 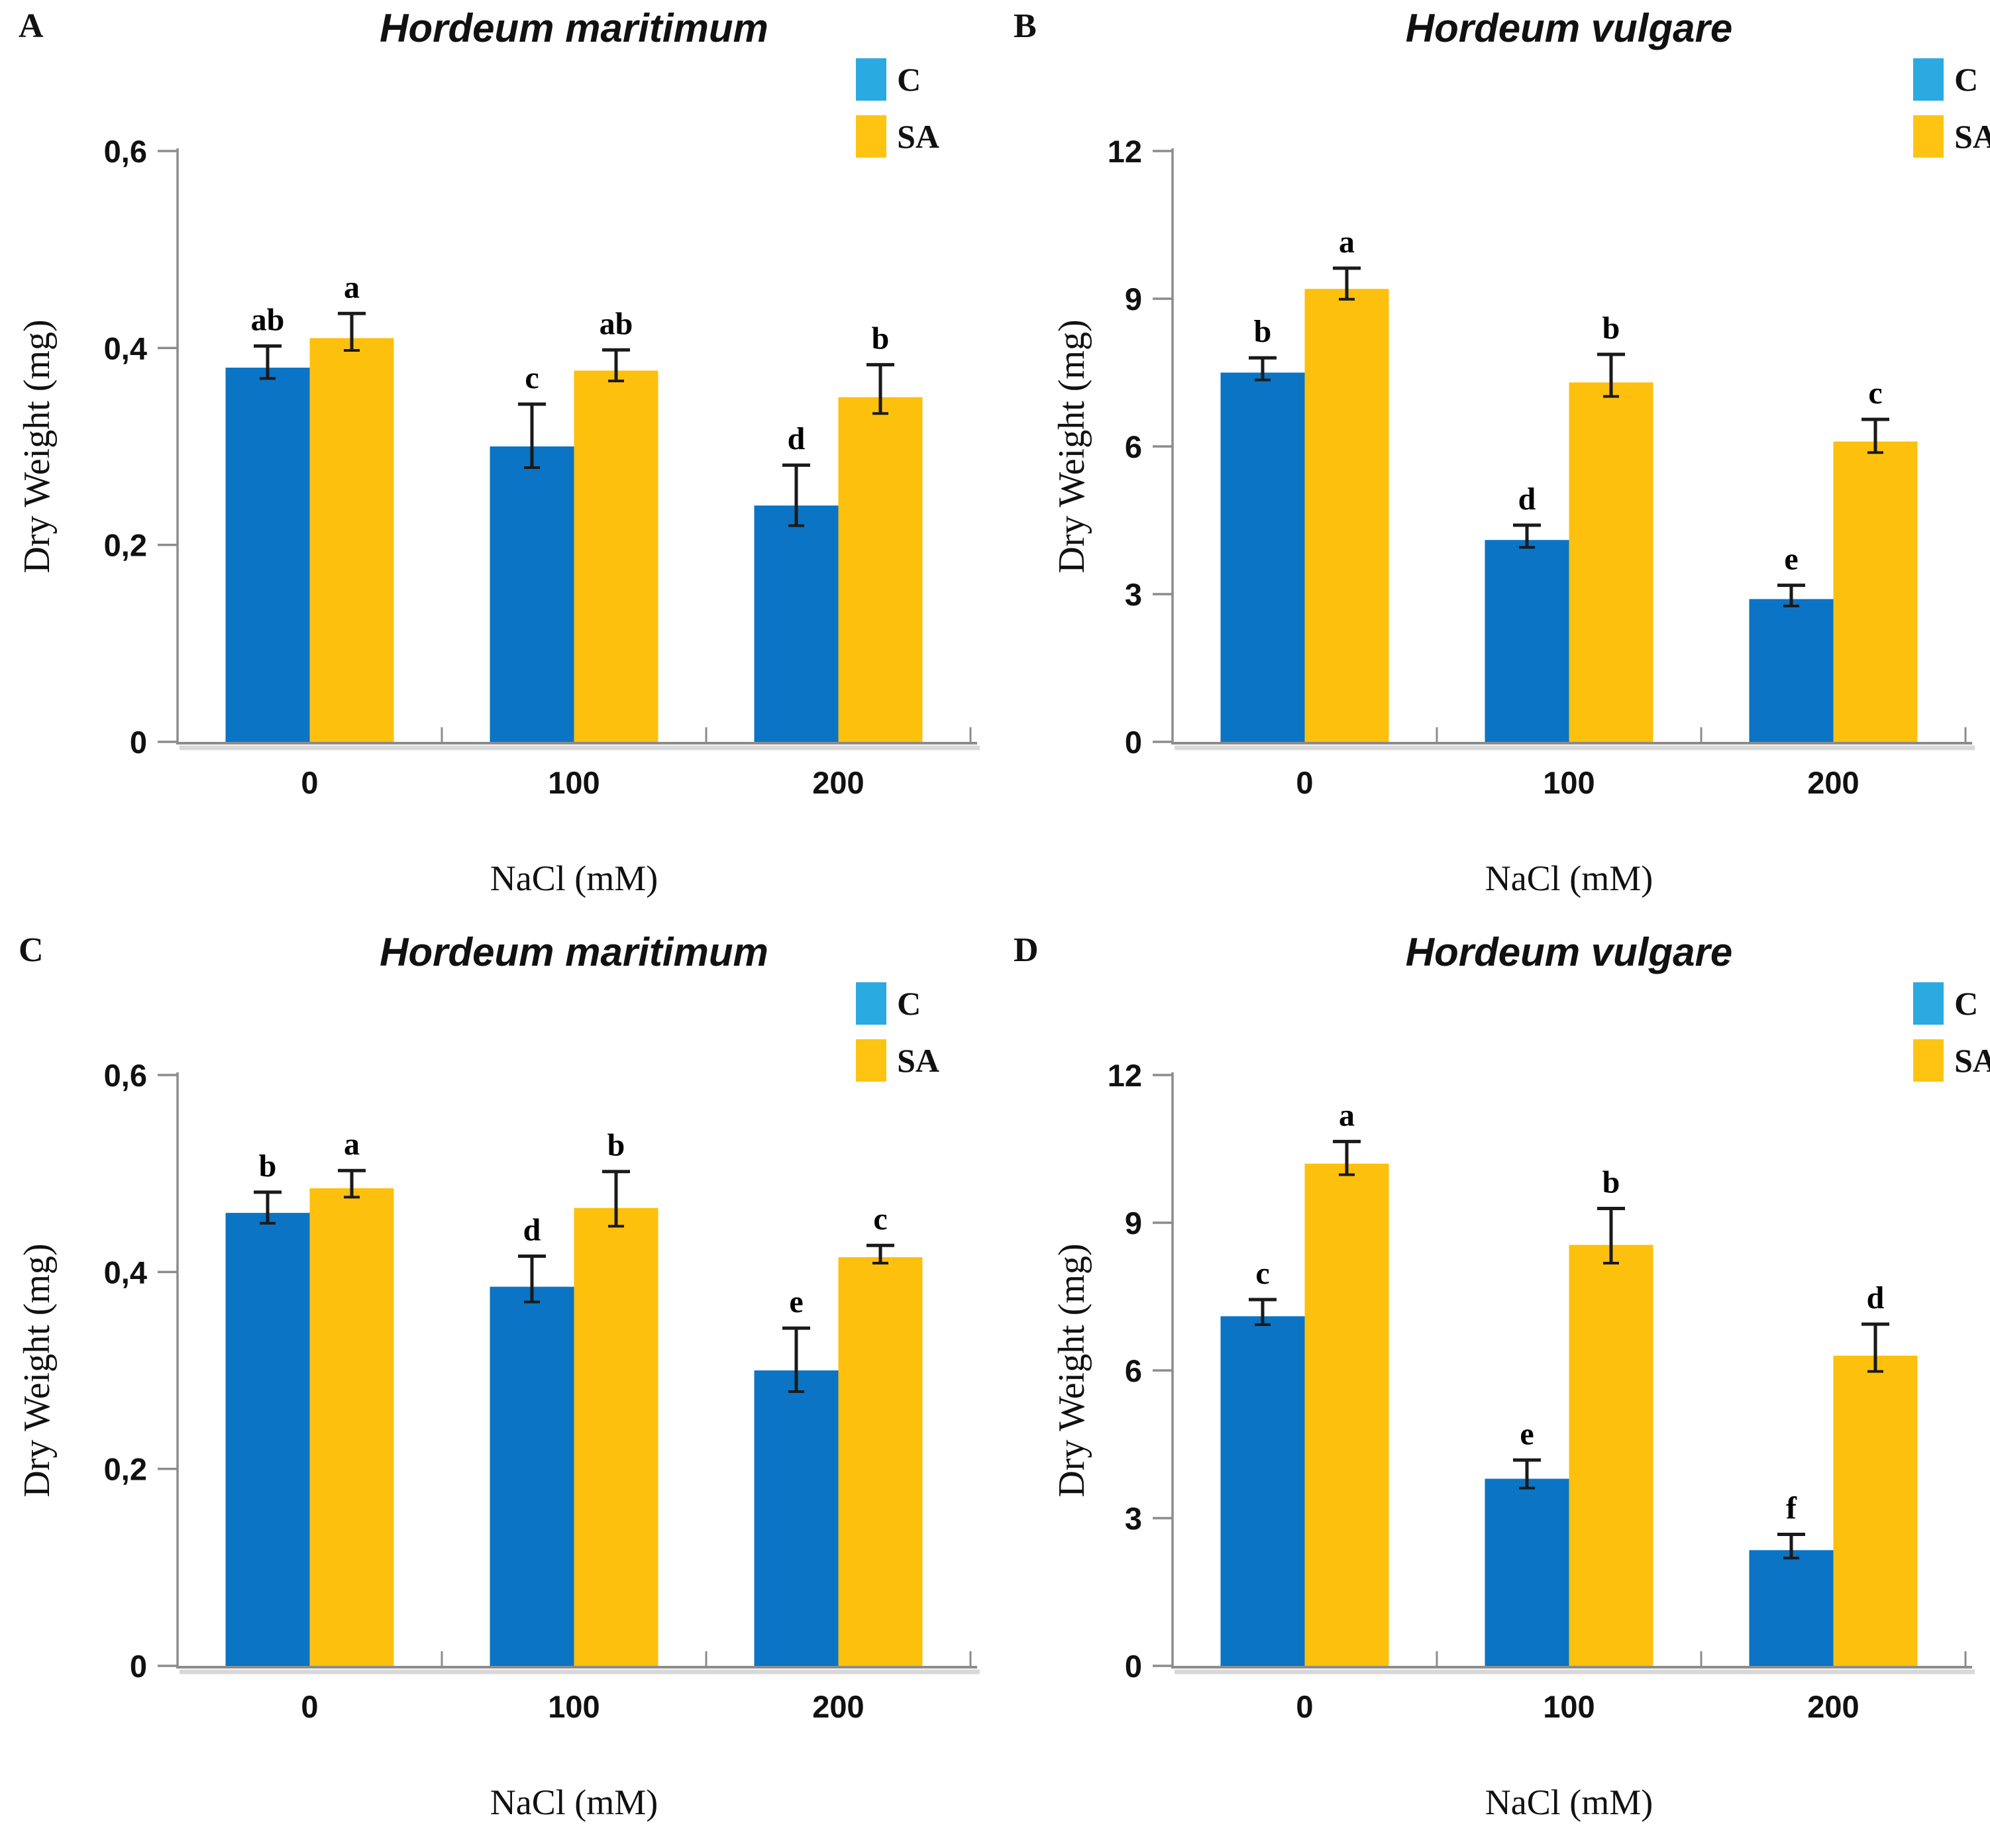 I want to click on panel-letter: B, so click(x=1025, y=26).